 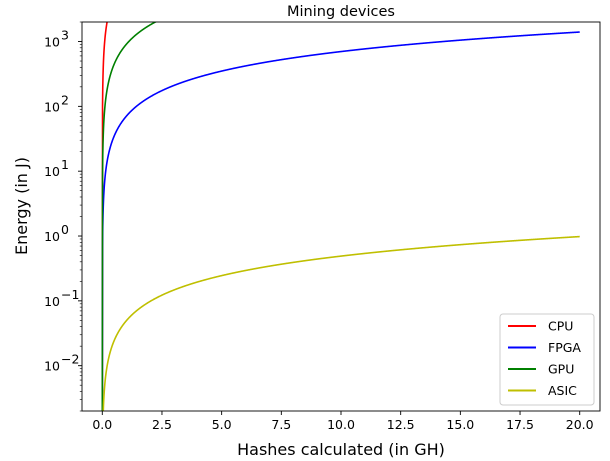 I want to click on x-tick-label: 20.0, so click(x=580, y=424).